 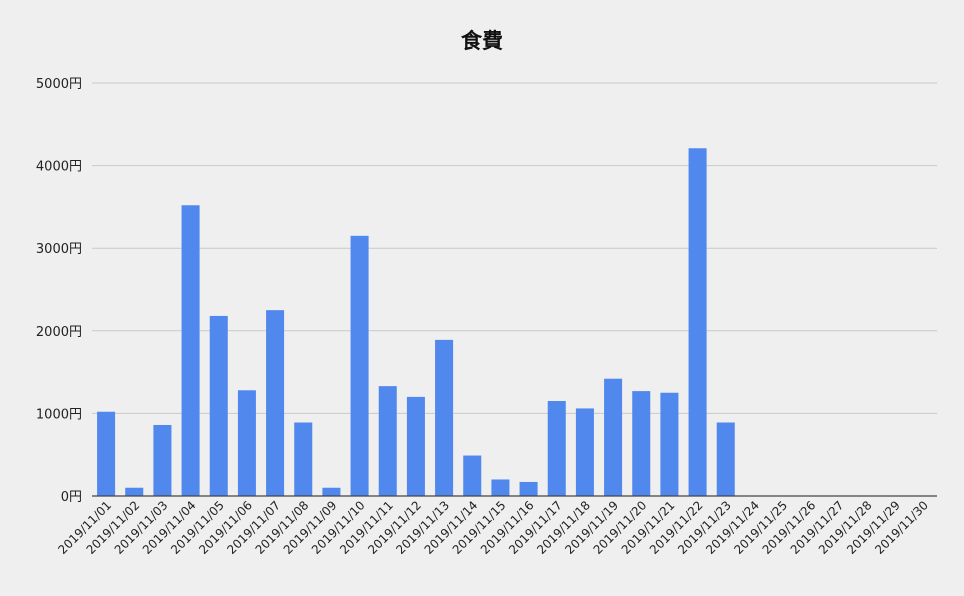 What do you see at coordinates (71, 497) in the screenshot?
I see `y-tick-label: 0円` at bounding box center [71, 497].